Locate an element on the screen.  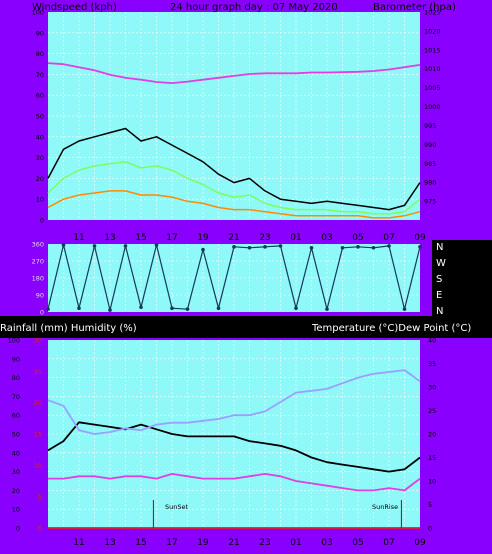
rain-ytick-label: 25 is located at coordinates (38, 372).